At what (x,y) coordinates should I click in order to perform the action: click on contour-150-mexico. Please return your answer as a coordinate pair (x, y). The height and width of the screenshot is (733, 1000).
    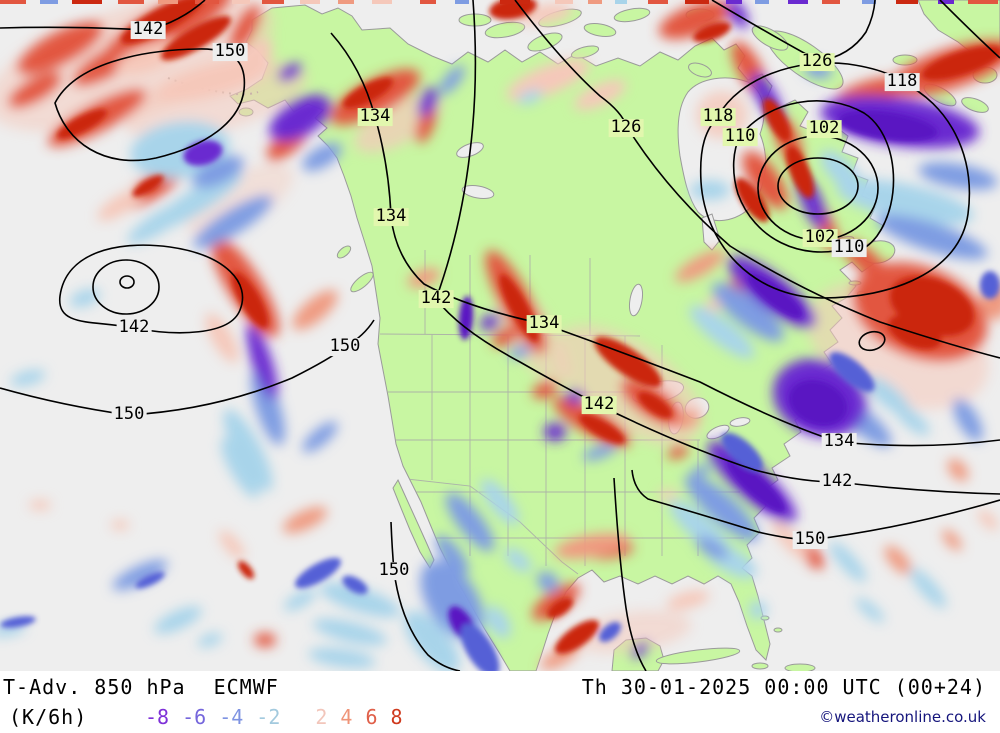
    Looking at the image, I should click on (425, 596).